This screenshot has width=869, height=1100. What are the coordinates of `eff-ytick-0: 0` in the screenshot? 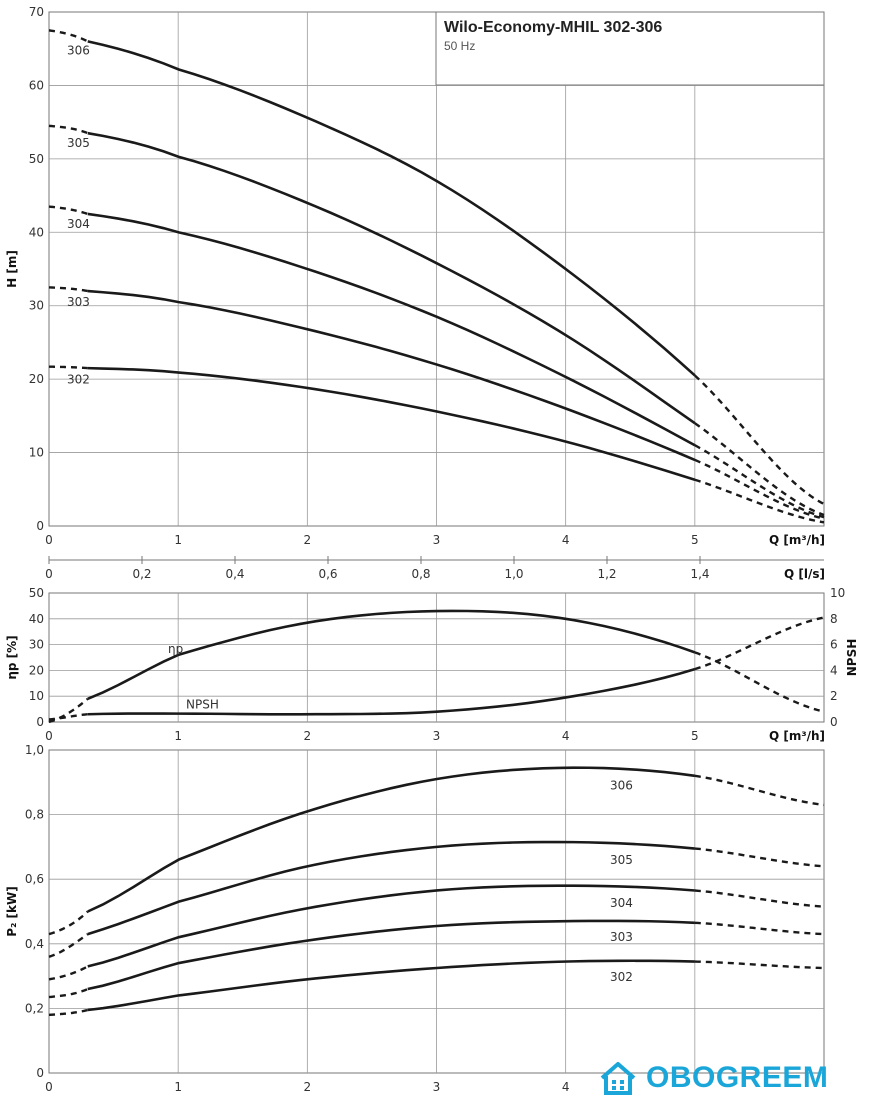 It's located at (40, 722).